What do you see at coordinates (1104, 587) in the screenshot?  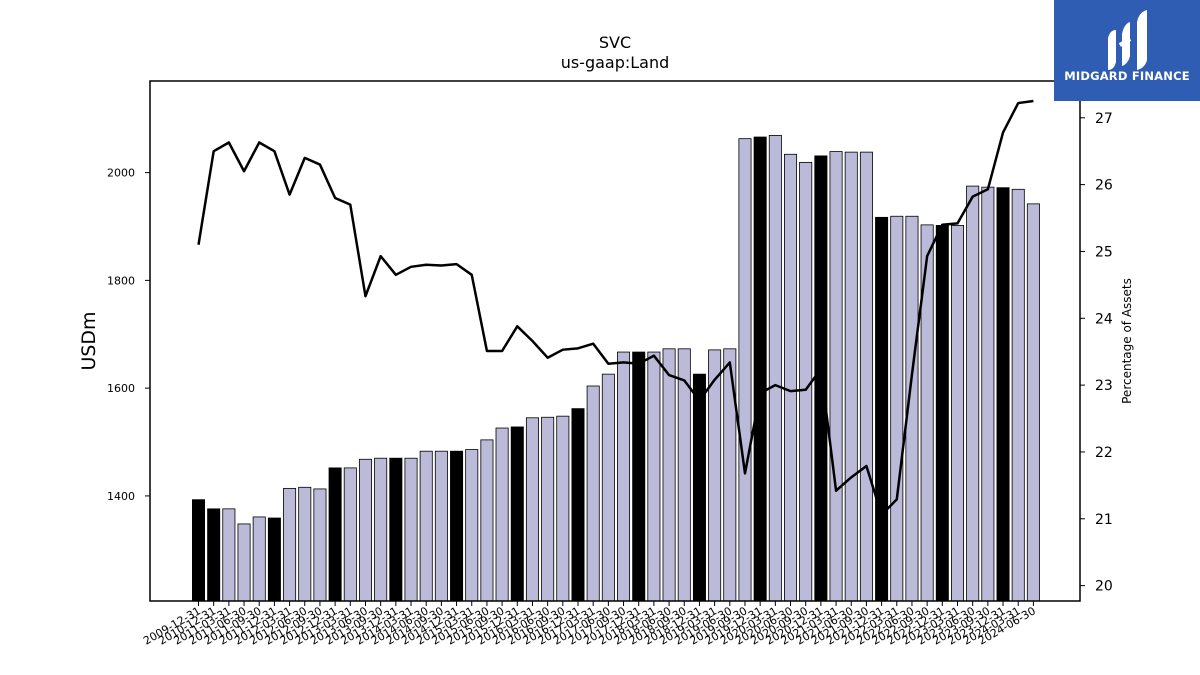 I see `y2tick-label: 20` at bounding box center [1104, 587].